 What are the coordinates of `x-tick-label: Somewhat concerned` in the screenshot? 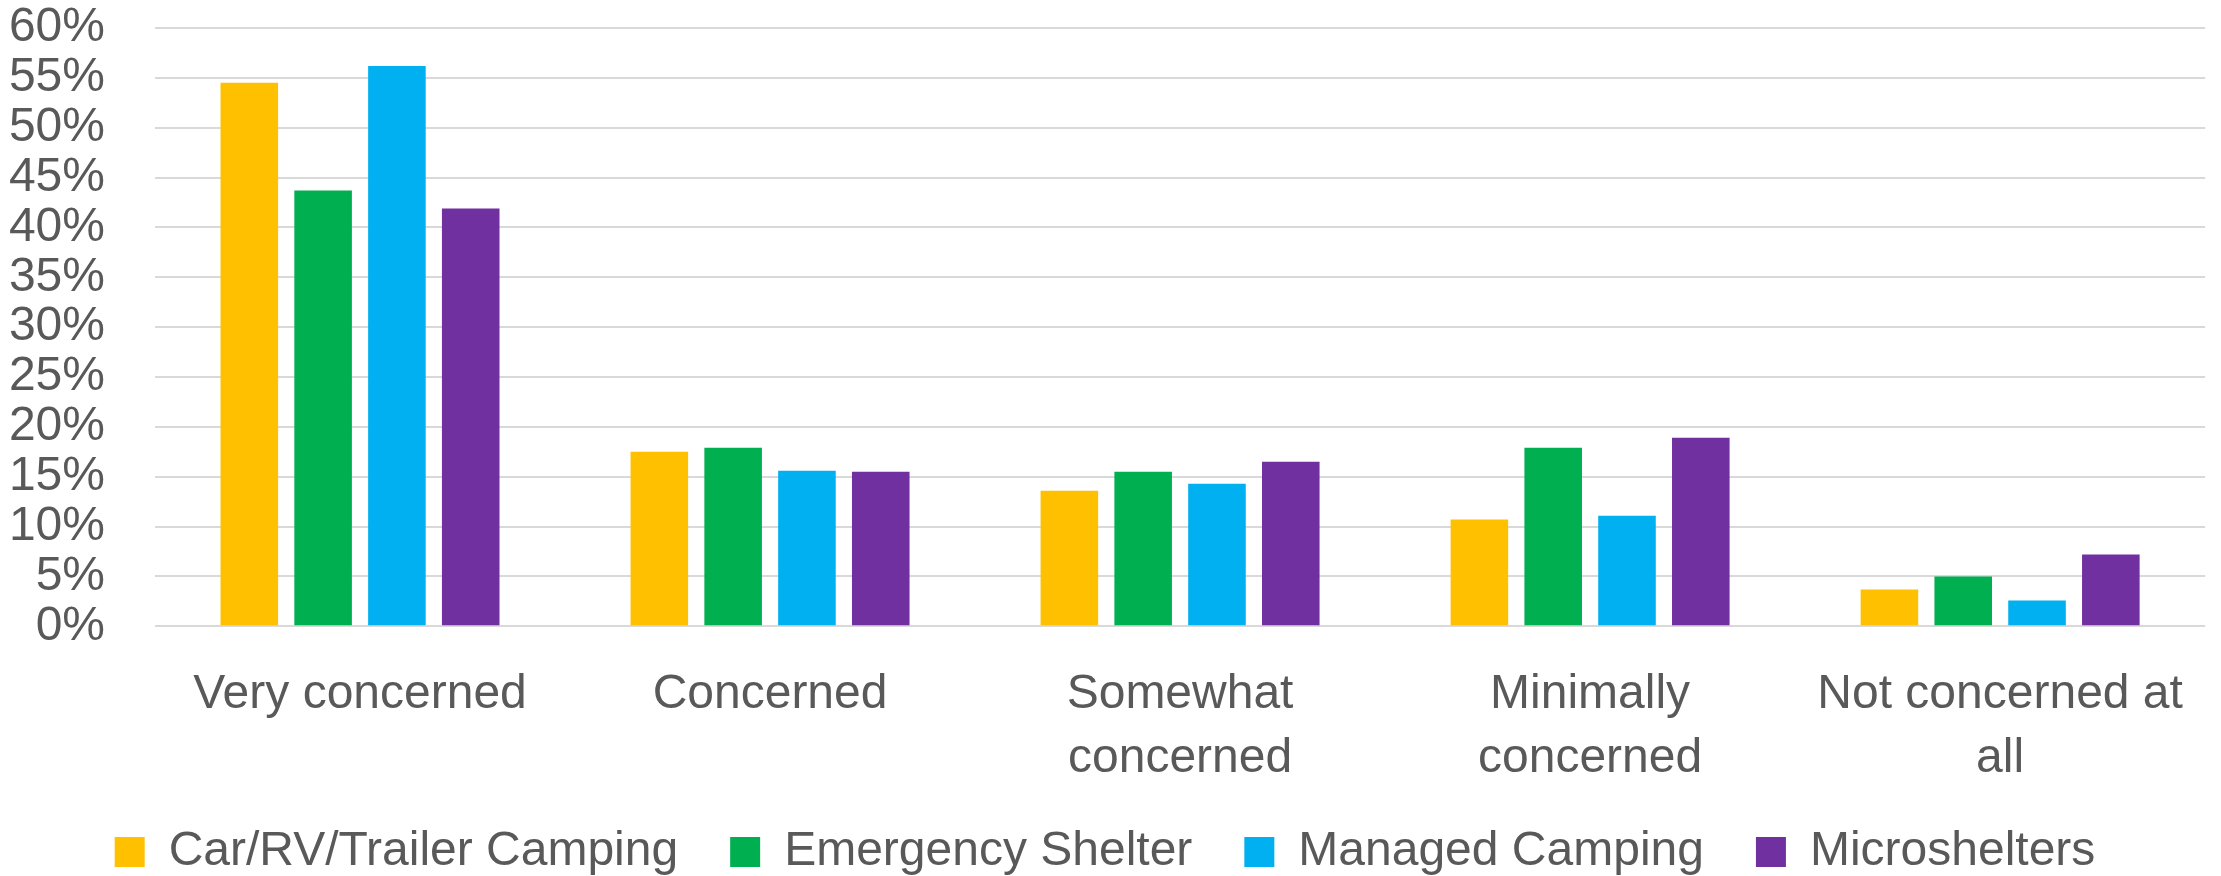 It's located at (1180, 724).